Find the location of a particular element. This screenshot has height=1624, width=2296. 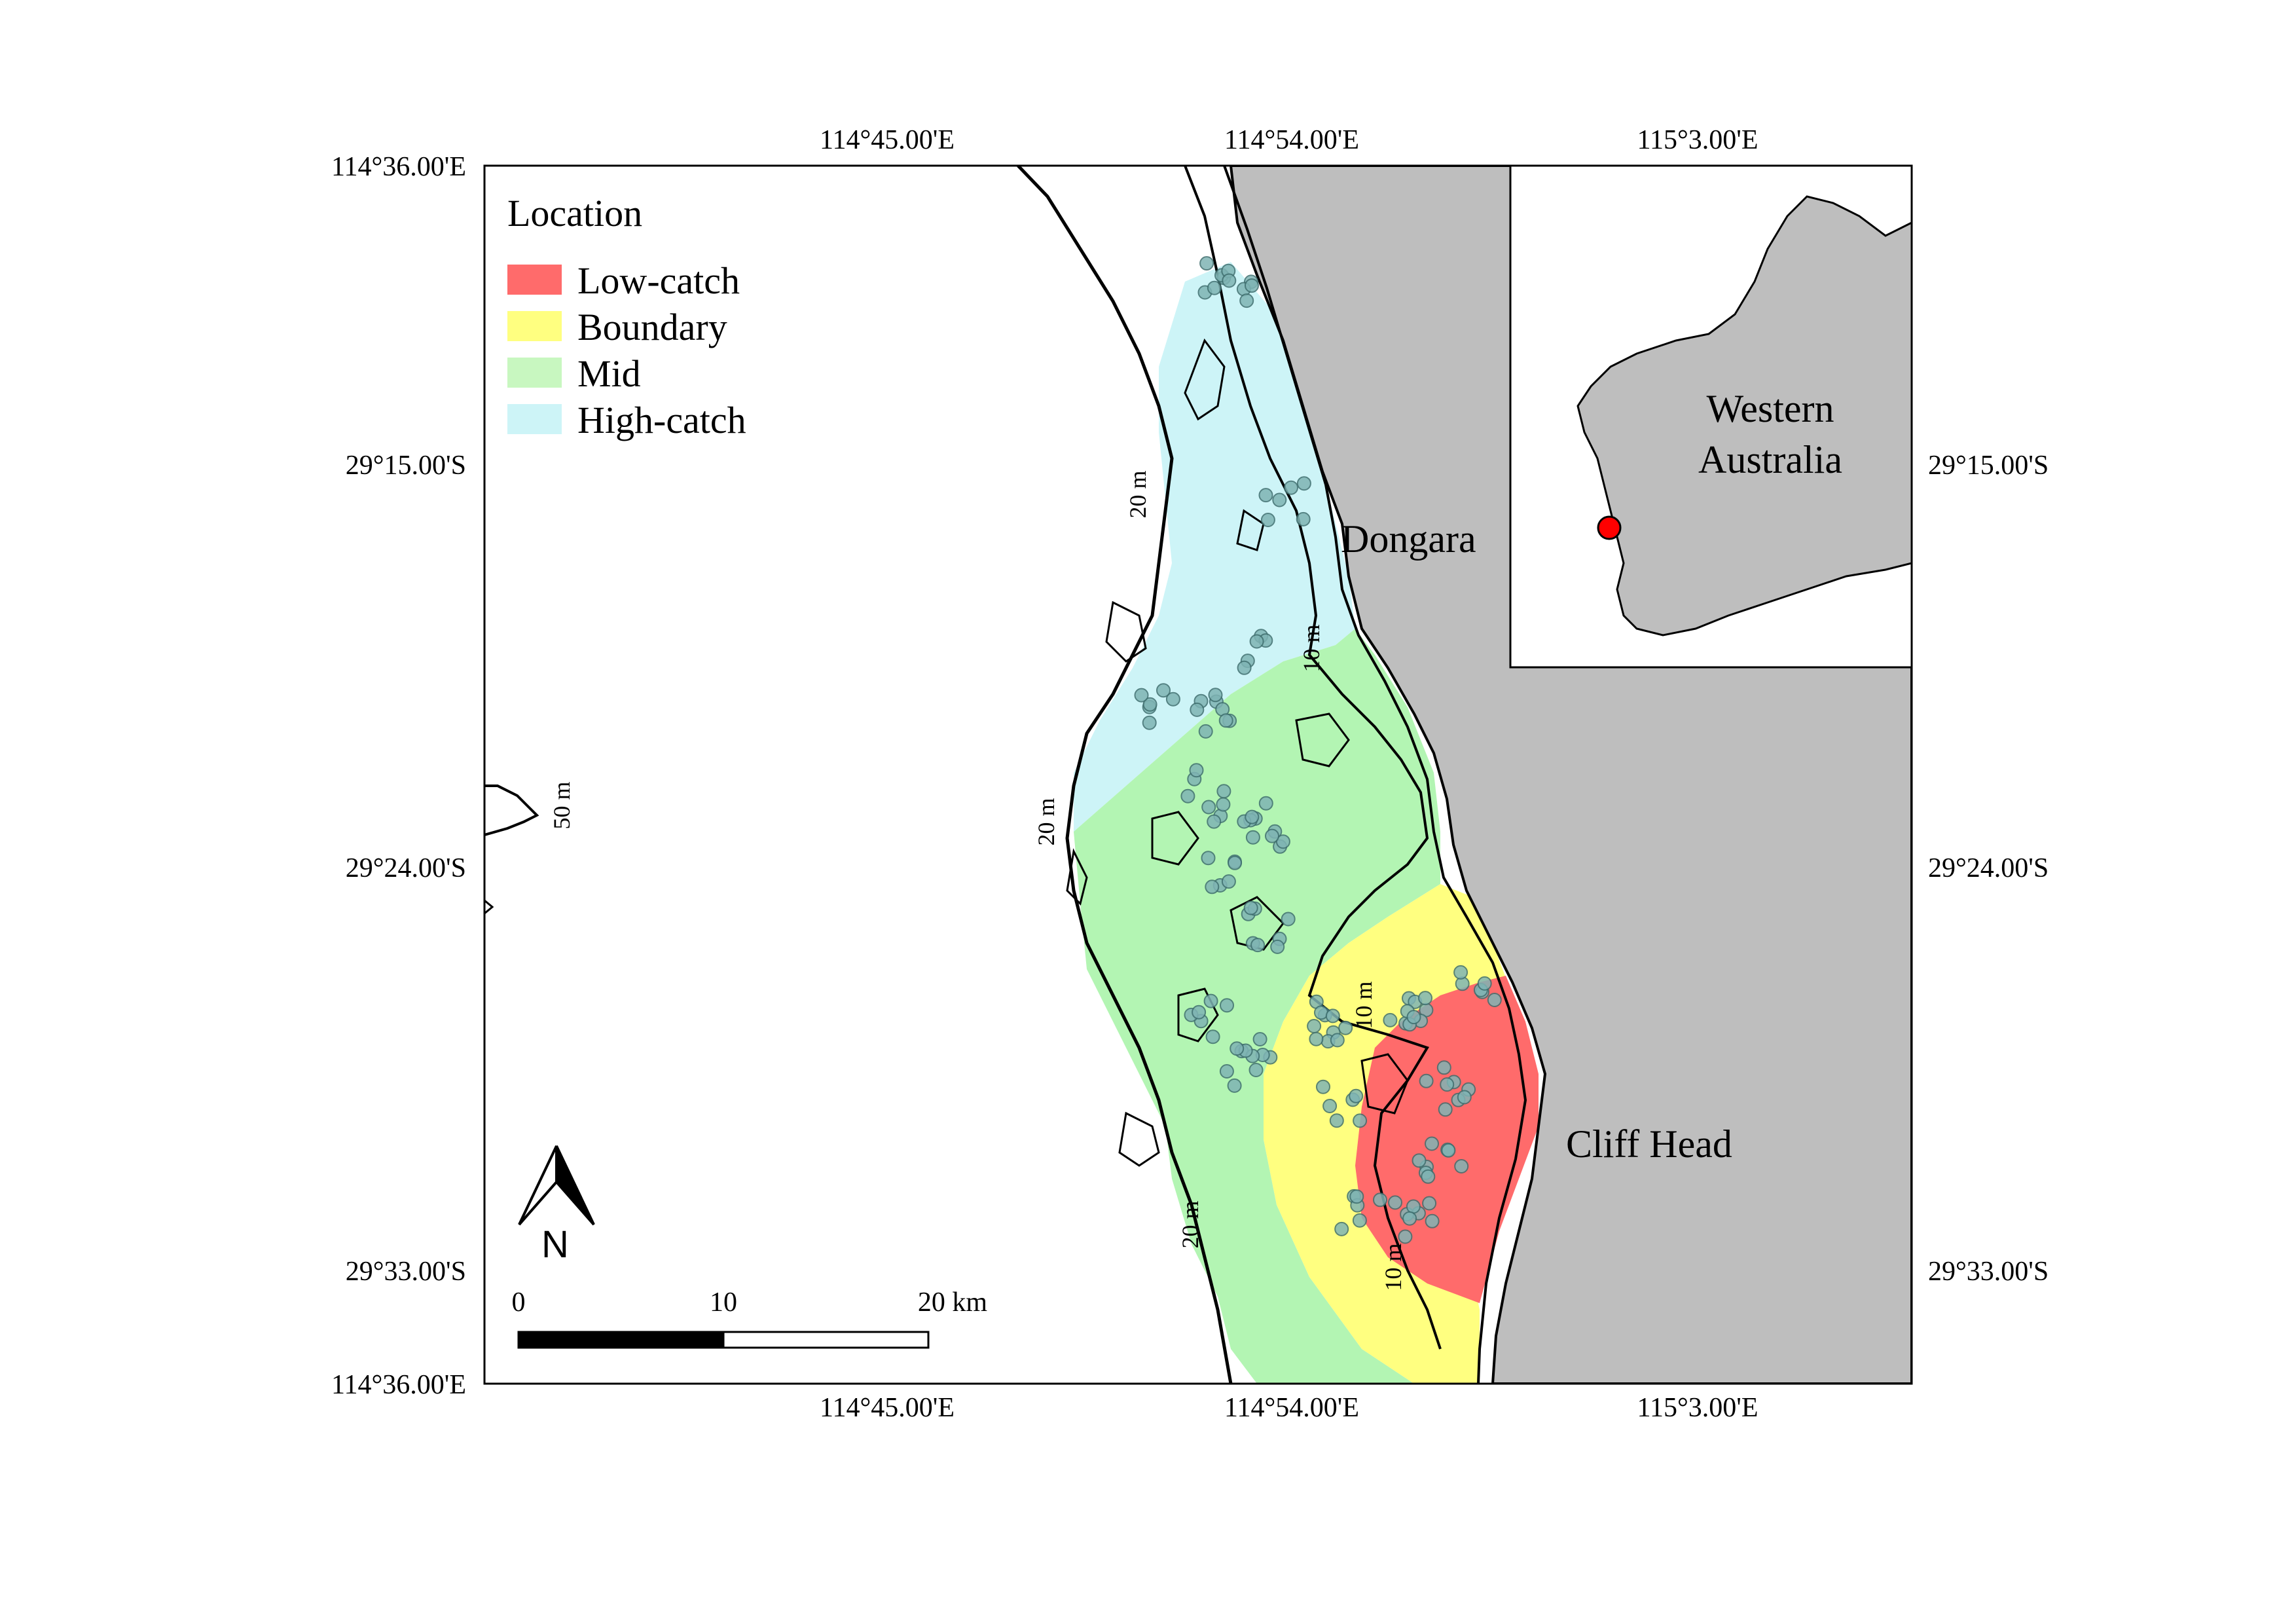

inset-label-line1: Western is located at coordinates (1770, 408).